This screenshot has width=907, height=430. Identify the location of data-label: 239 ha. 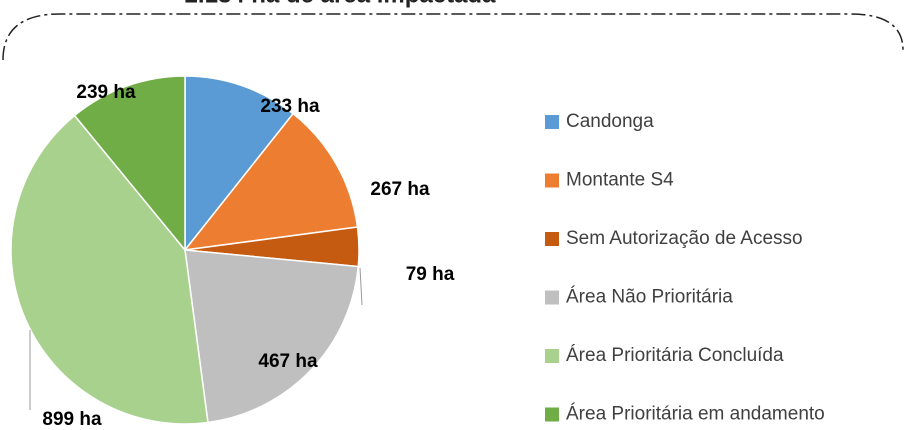
(106, 92).